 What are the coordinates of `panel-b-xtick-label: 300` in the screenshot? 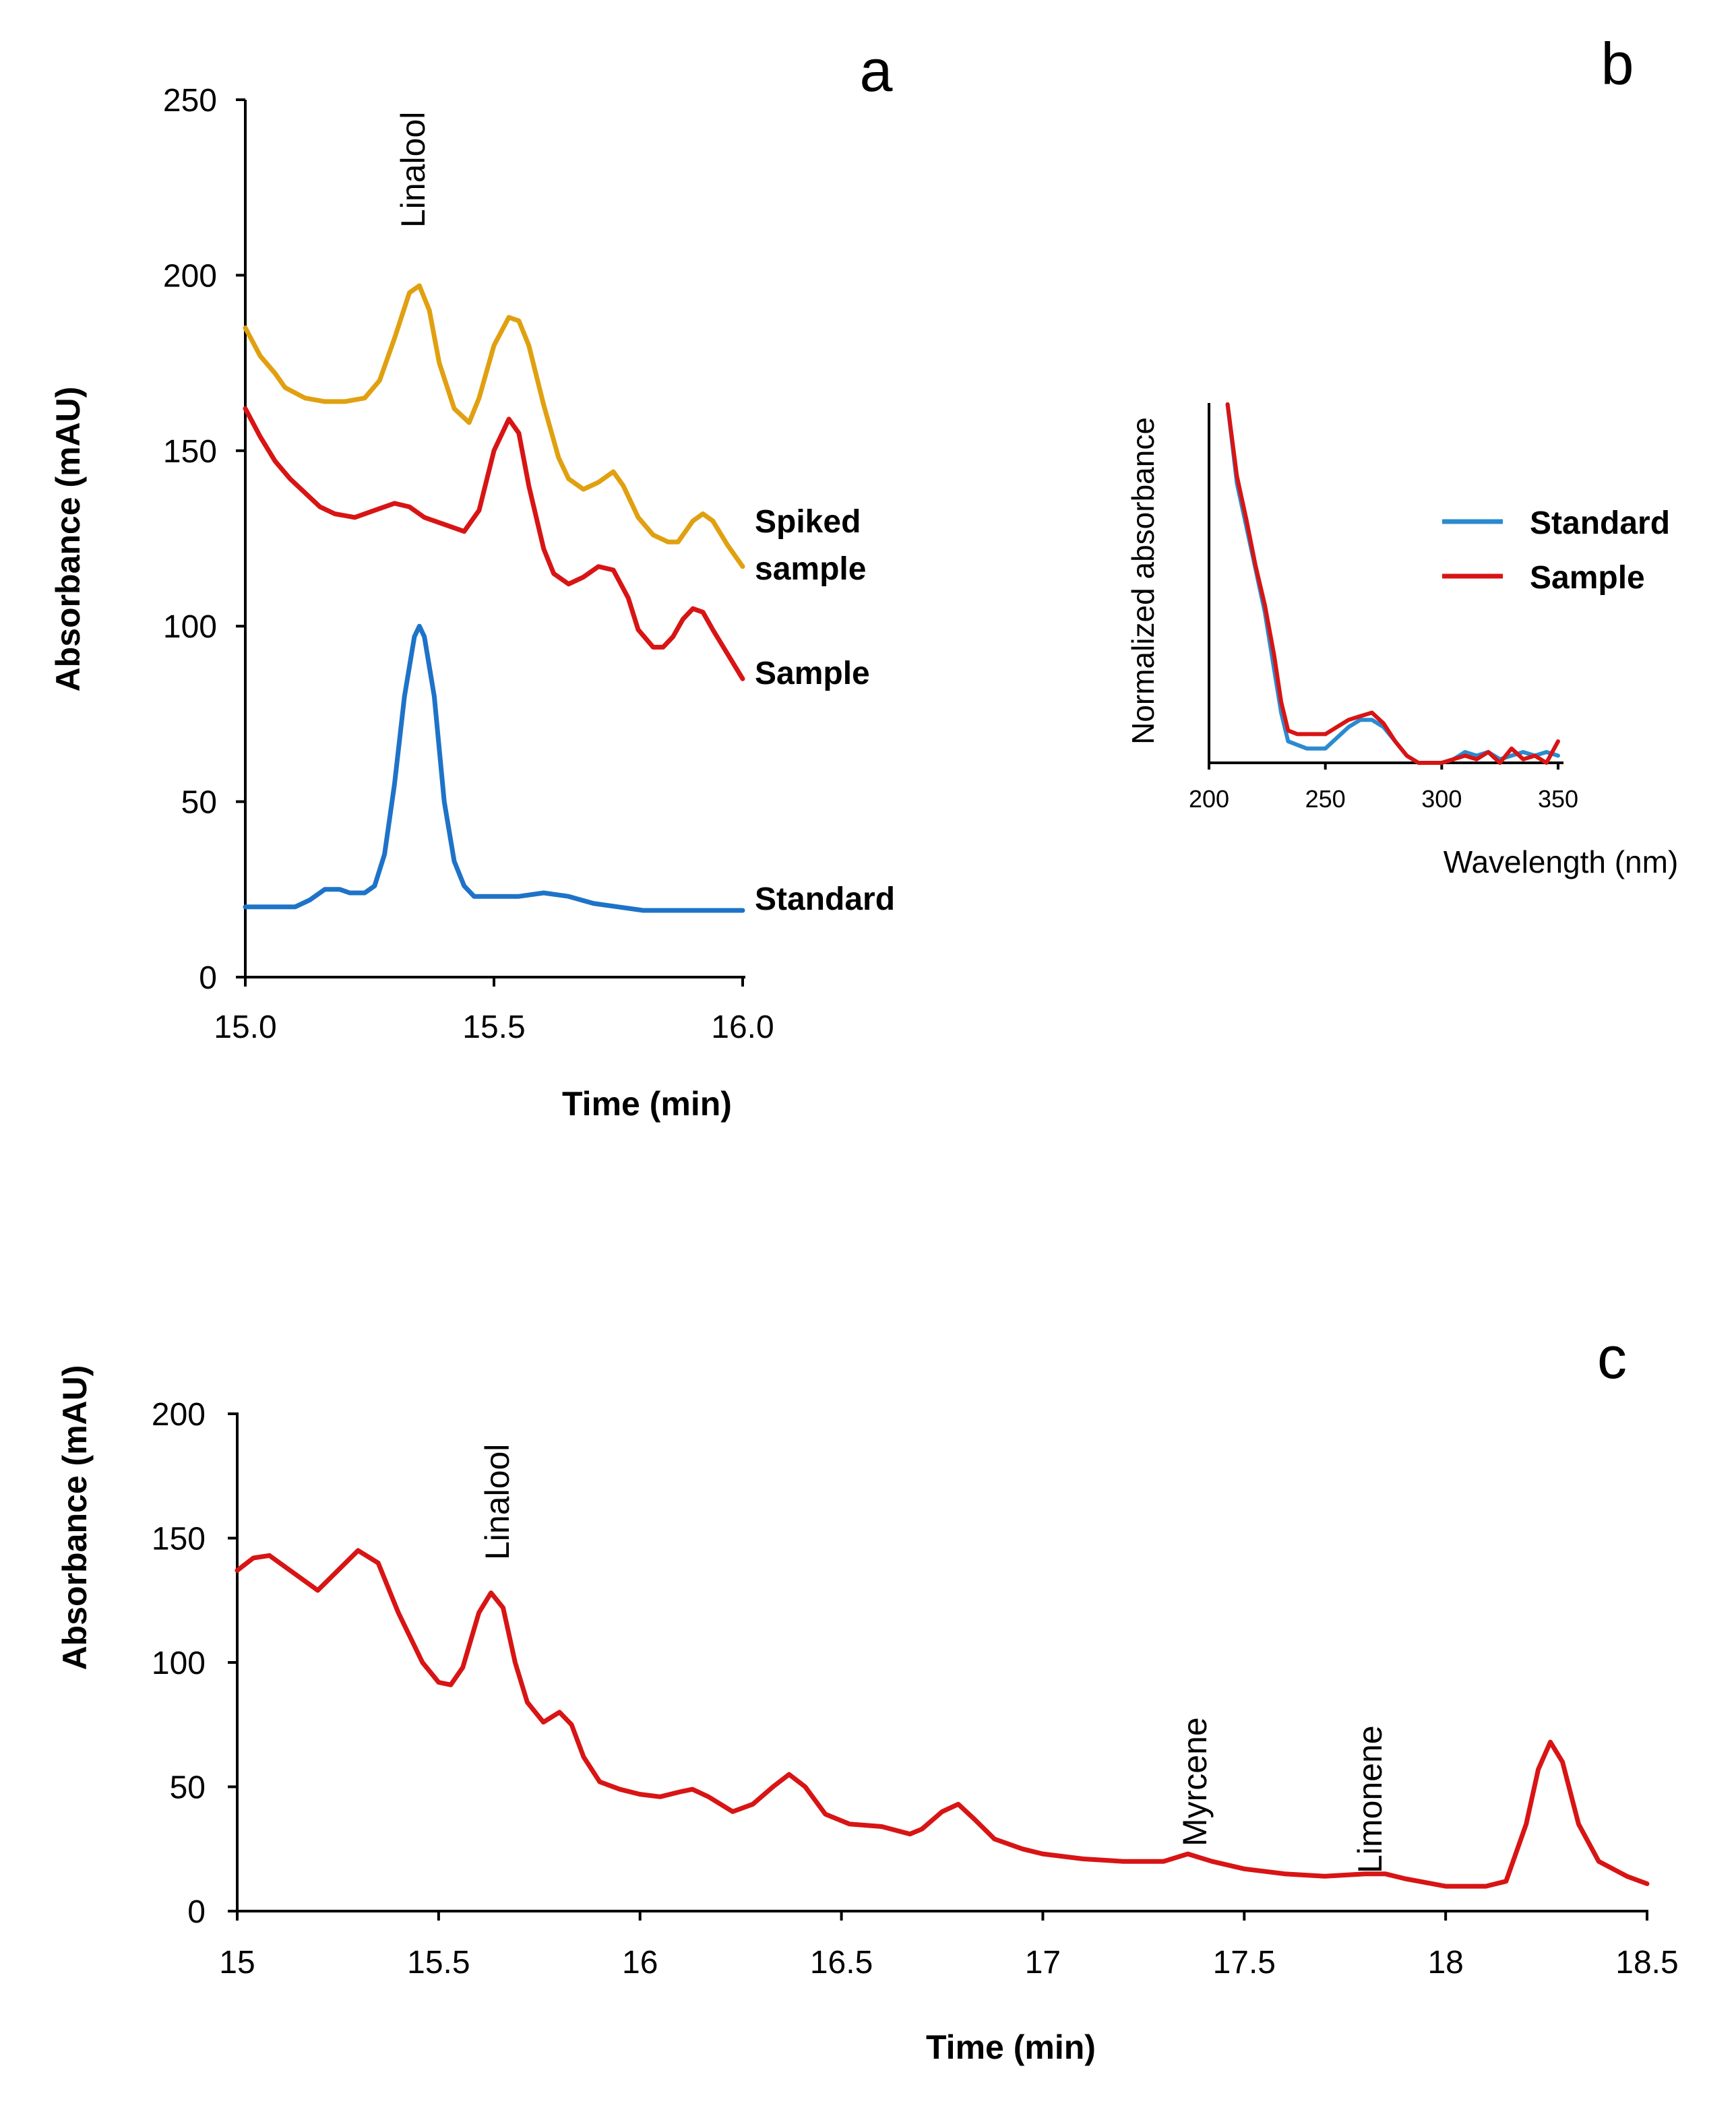 It's located at (1441, 799).